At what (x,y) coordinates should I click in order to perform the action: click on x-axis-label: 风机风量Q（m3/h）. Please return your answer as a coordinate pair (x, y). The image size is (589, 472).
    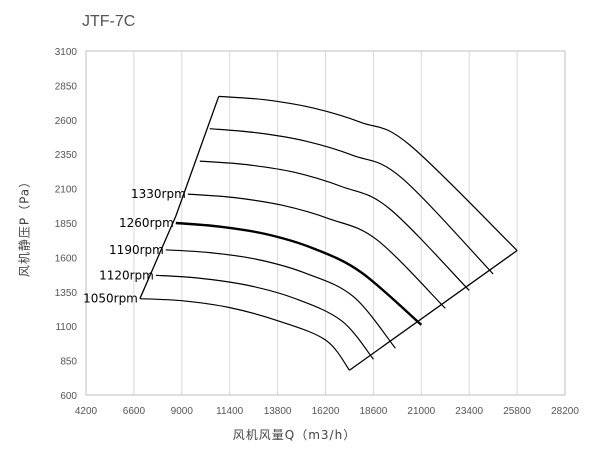
    Looking at the image, I should click on (294, 435).